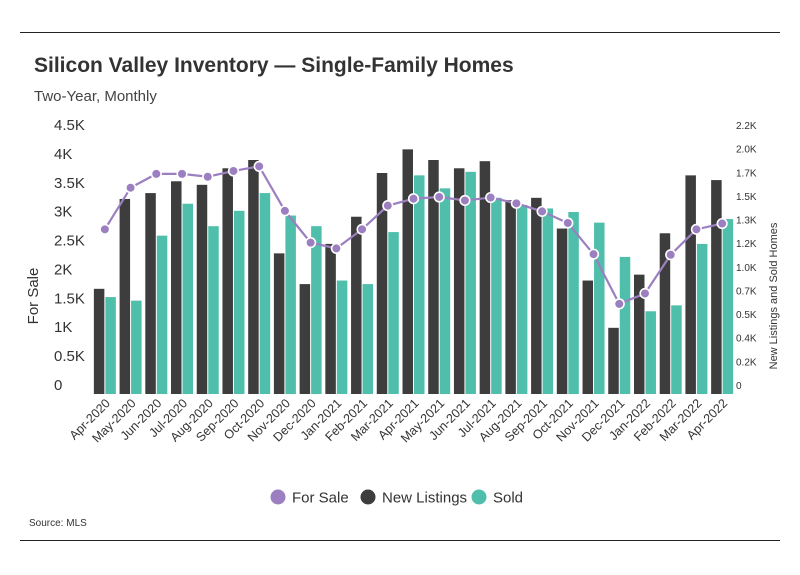  I want to click on right-tick-label: 1.7K, so click(746, 173).